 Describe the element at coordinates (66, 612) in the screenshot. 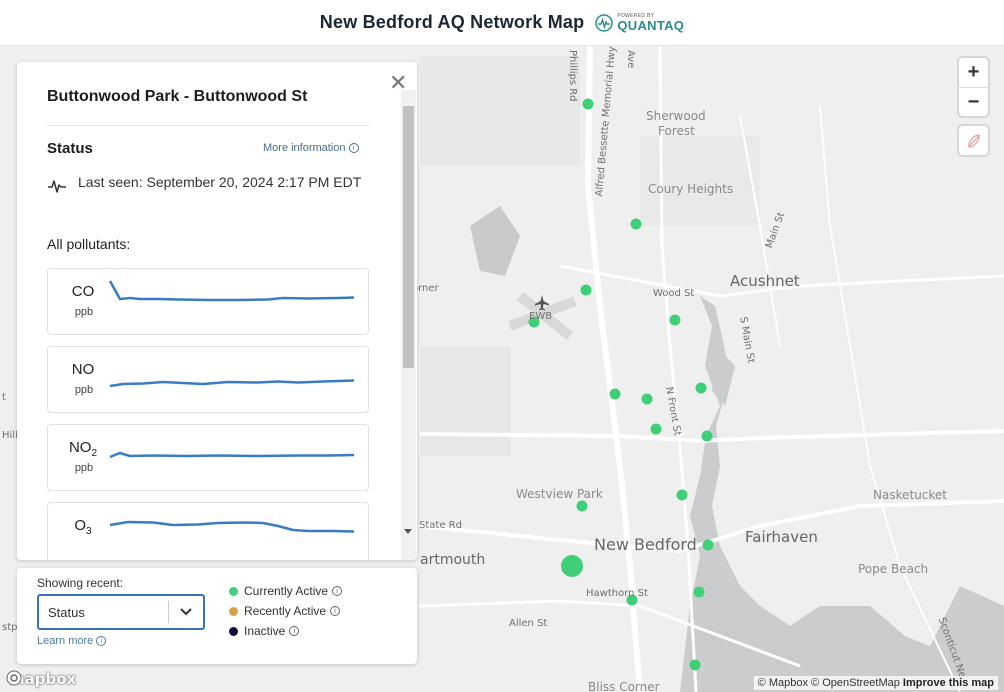

I see `status-select-value: Status` at that location.